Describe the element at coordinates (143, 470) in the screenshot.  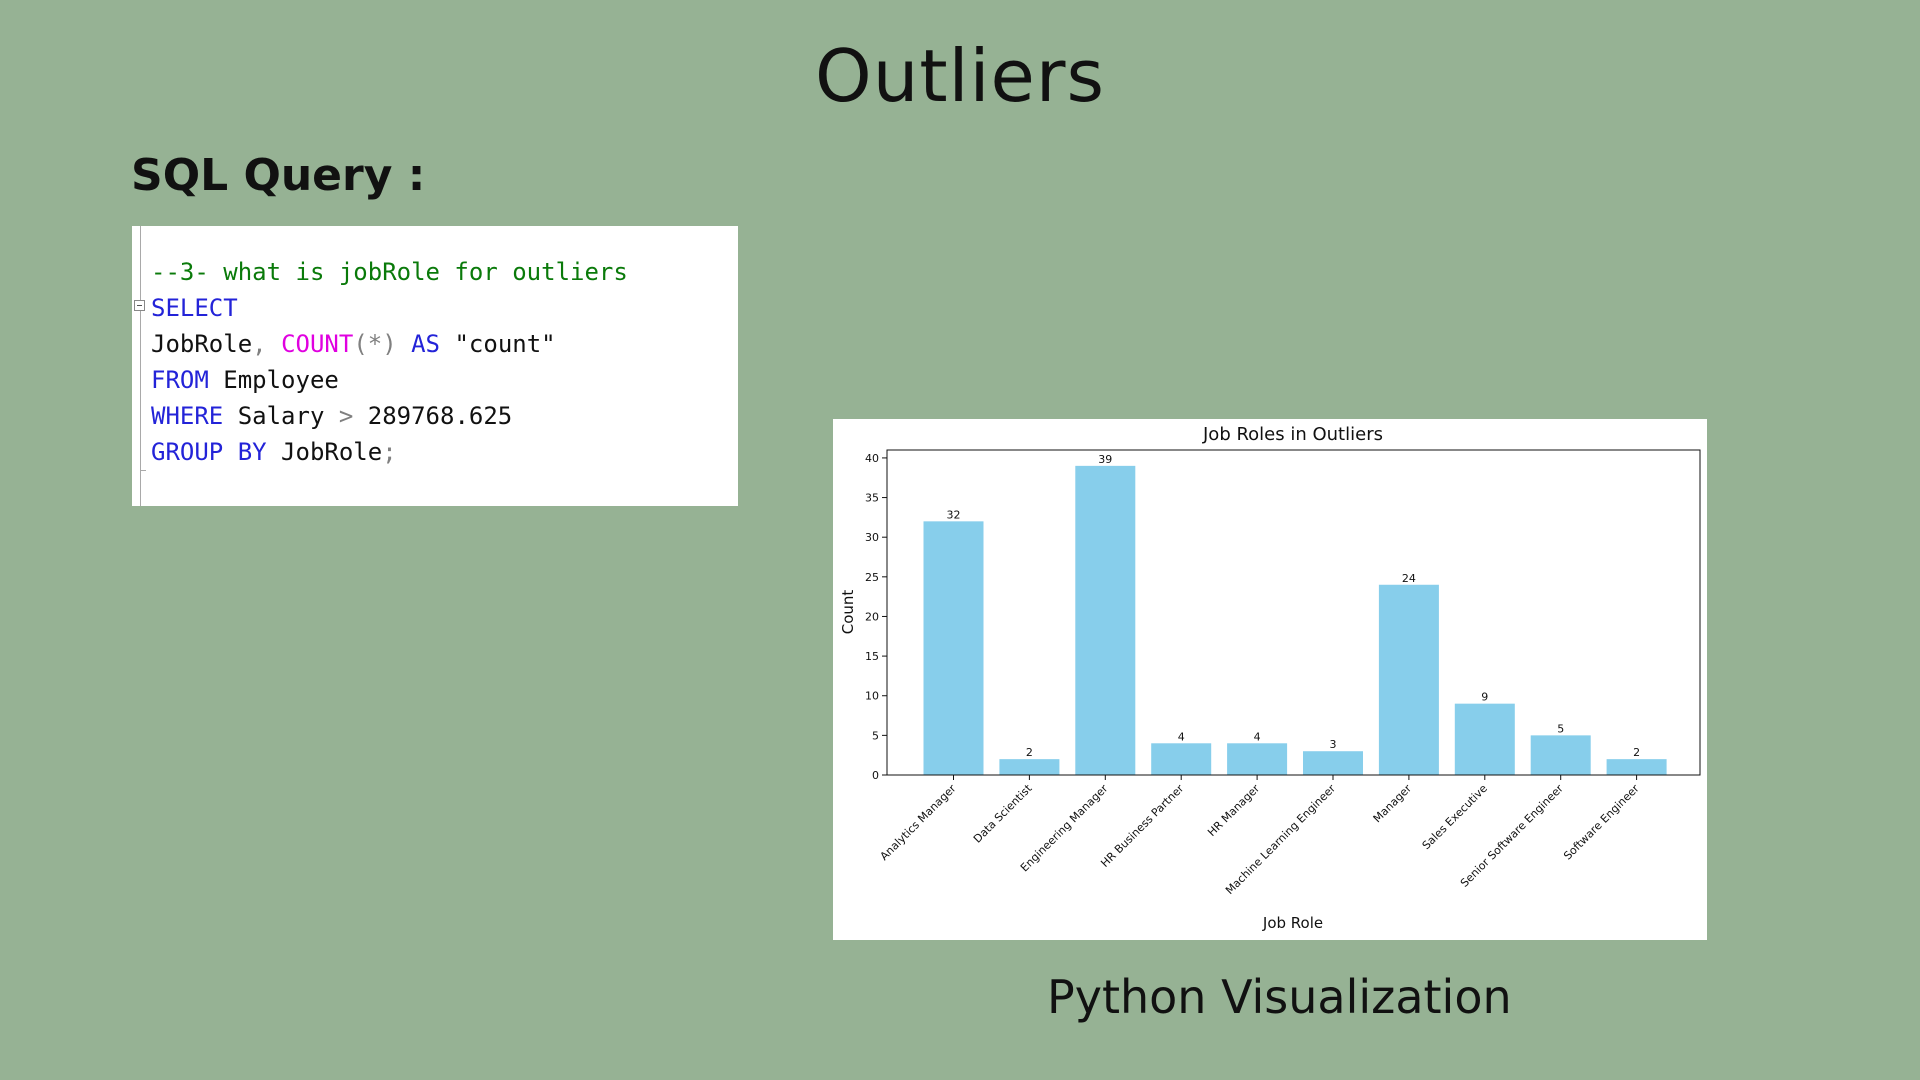
I see `fold-end-marker` at that location.